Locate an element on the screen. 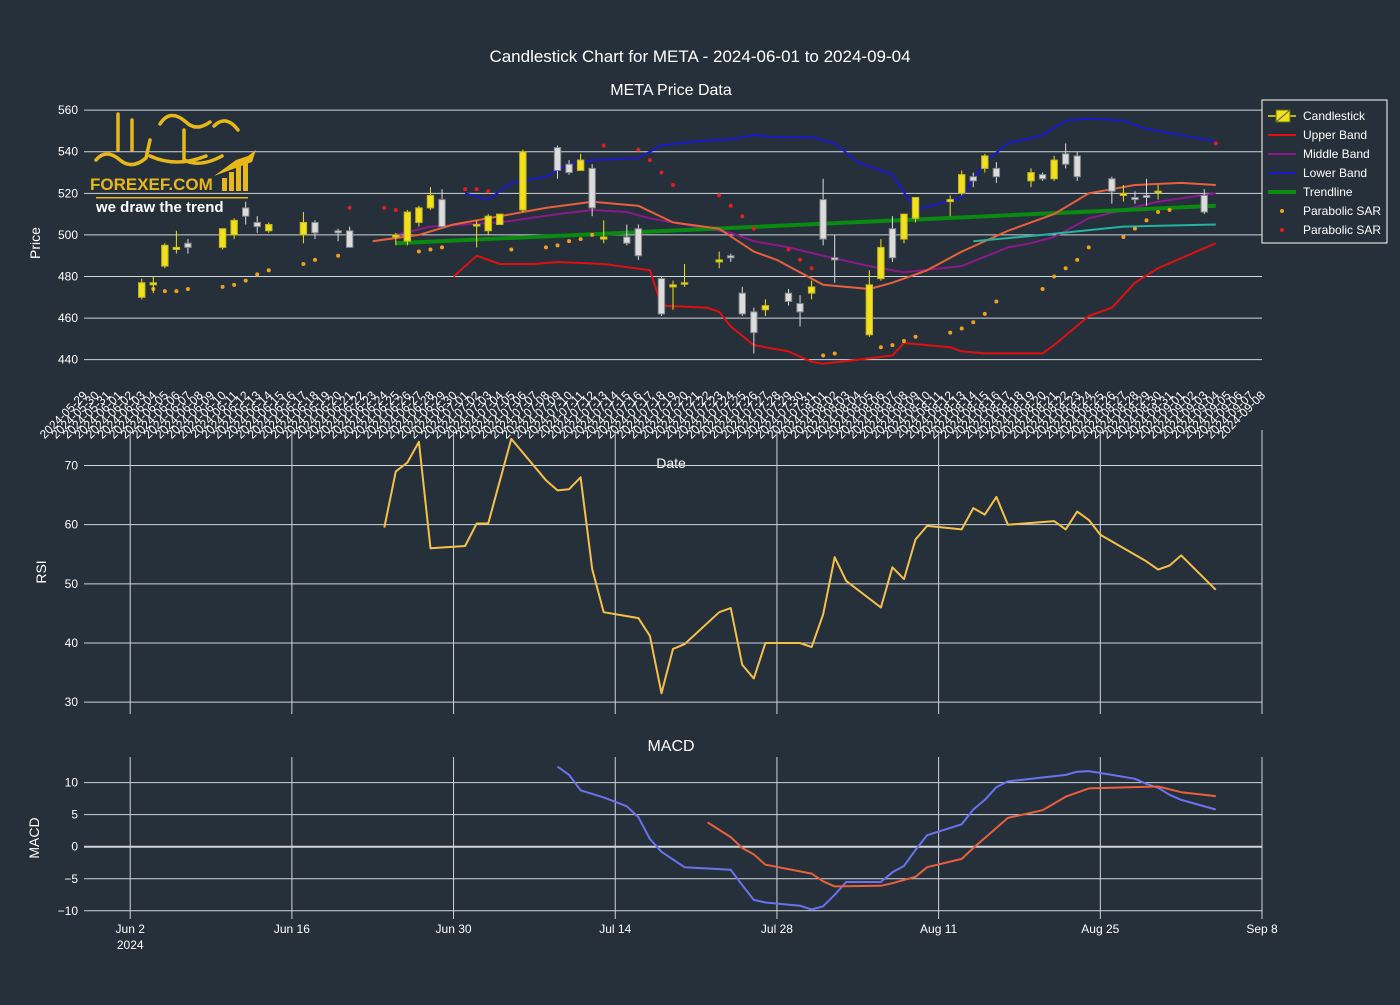  rsi-y-tick-label: 60 is located at coordinates (72, 525).